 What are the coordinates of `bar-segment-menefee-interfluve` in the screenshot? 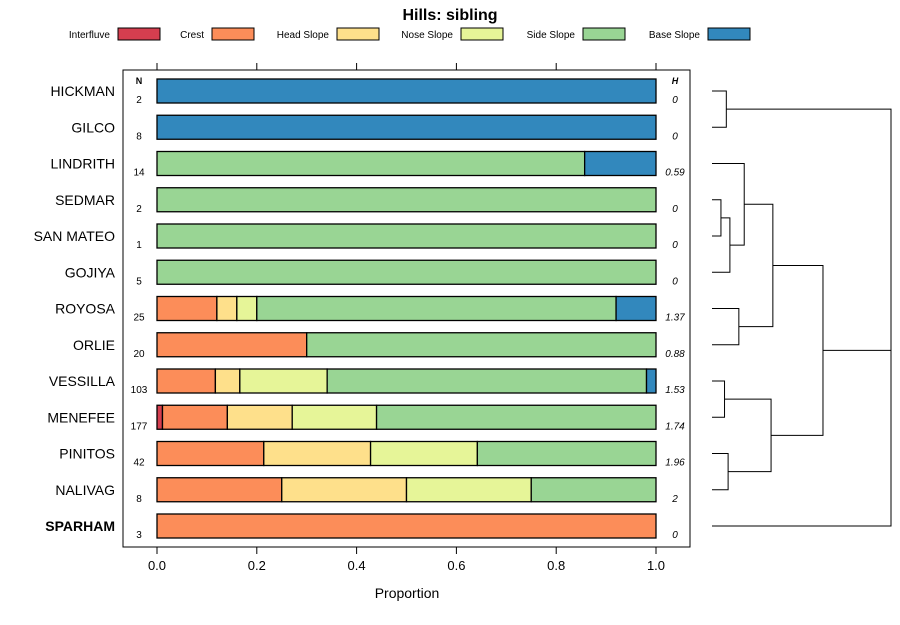 It's located at (160, 417).